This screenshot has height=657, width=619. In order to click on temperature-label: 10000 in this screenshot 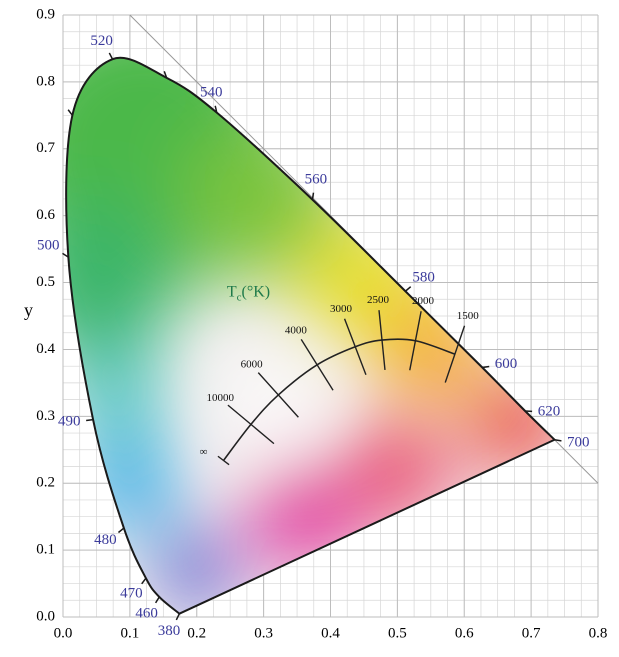, I will do `click(220, 398)`.